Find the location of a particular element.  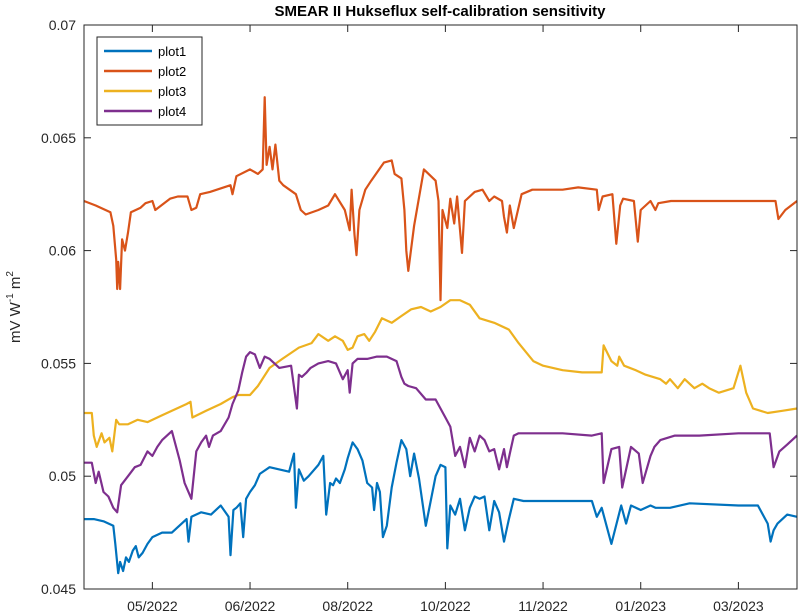

legend-item-plot4: plot4 is located at coordinates (145, 111).